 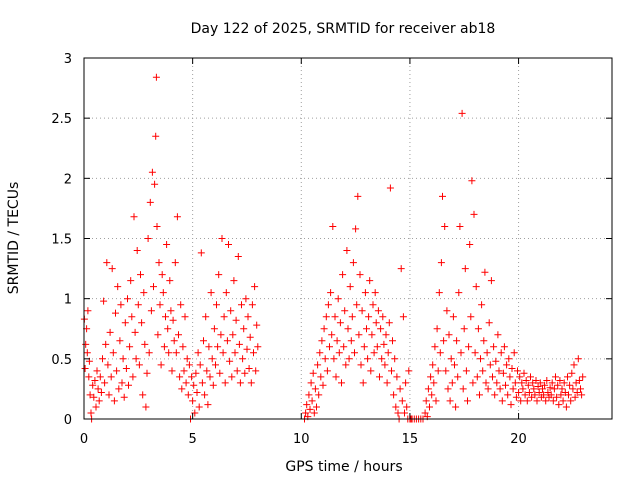 I want to click on y-tick-label: 0, so click(x=68, y=420).